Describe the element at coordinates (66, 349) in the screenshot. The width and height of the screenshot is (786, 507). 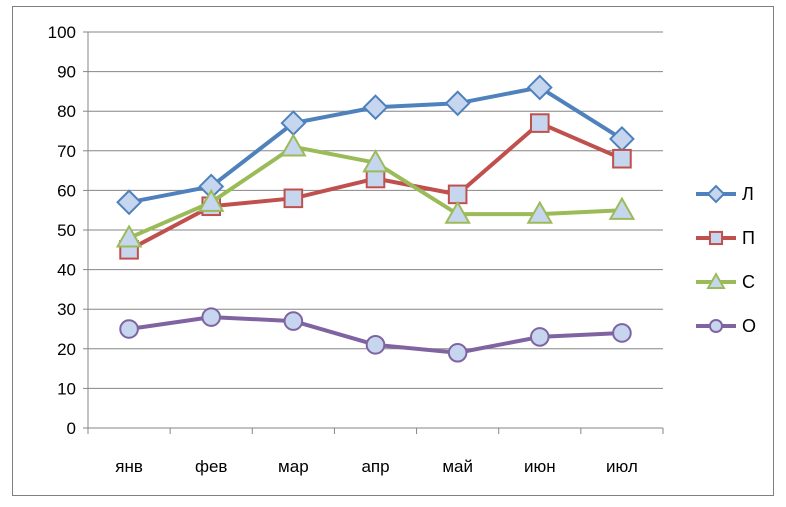
I see `y-tick-label: 20` at that location.